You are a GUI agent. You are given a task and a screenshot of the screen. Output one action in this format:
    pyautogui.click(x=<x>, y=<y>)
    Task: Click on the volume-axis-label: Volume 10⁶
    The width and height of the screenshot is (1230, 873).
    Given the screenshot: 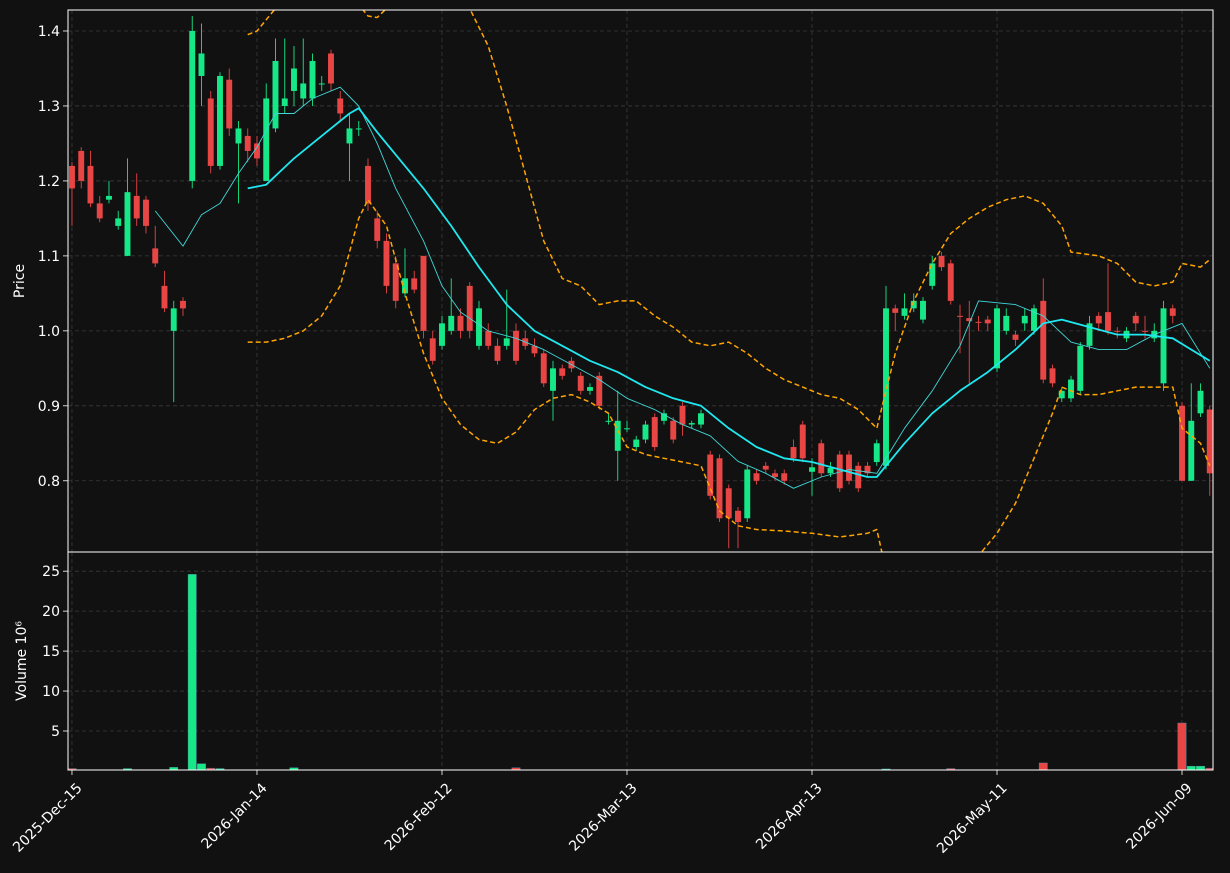 What is the action you would take?
    pyautogui.click(x=22, y=661)
    